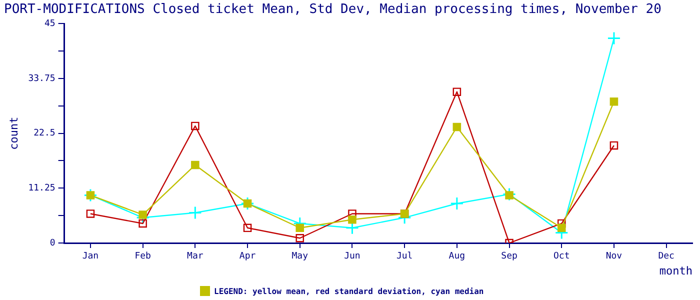 This screenshot has height=300, width=700. What do you see at coordinates (666, 257) in the screenshot?
I see `x-tick-label: Dec` at bounding box center [666, 257].